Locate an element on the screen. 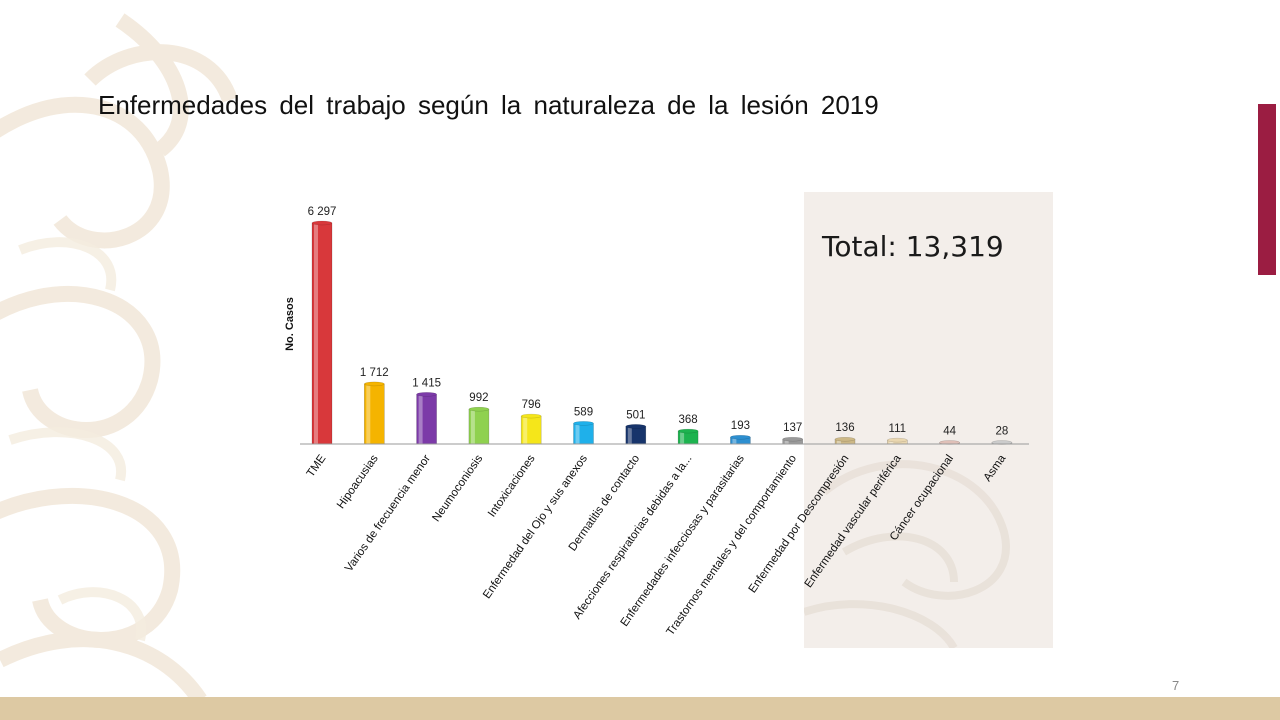  category-label: Enfermedad por Descompresión is located at coordinates (799, 524).